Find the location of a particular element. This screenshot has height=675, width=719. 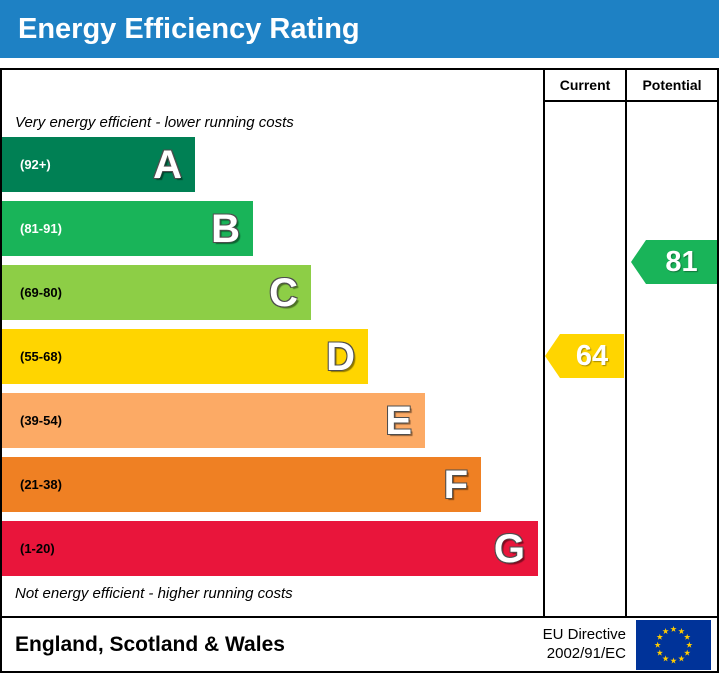

band-a-letter: A is located at coordinates (167, 164).